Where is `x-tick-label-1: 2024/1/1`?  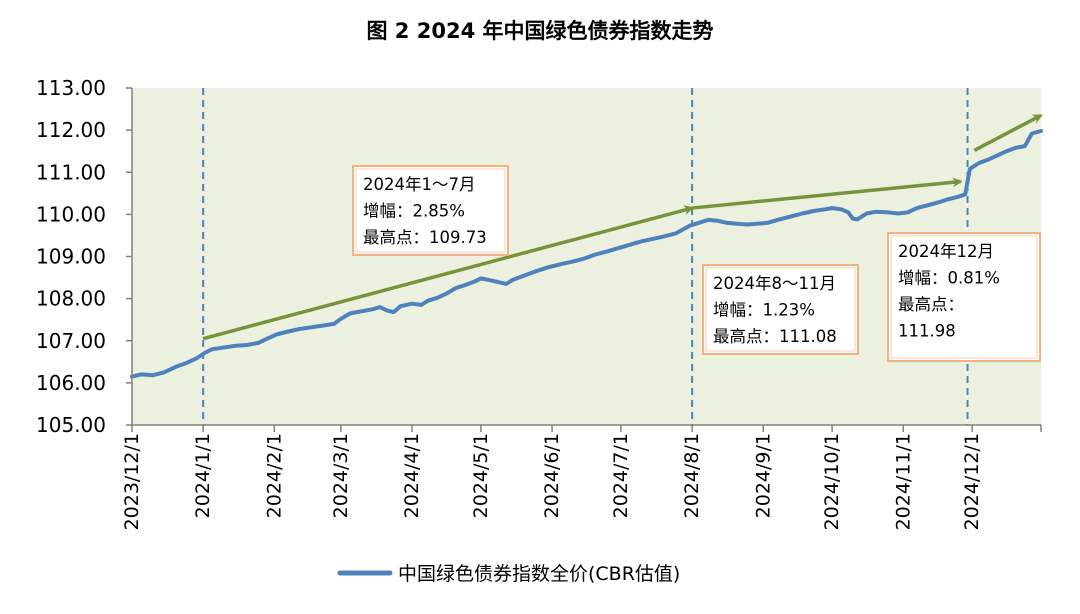
x-tick-label-1: 2024/1/1 is located at coordinates (203, 475).